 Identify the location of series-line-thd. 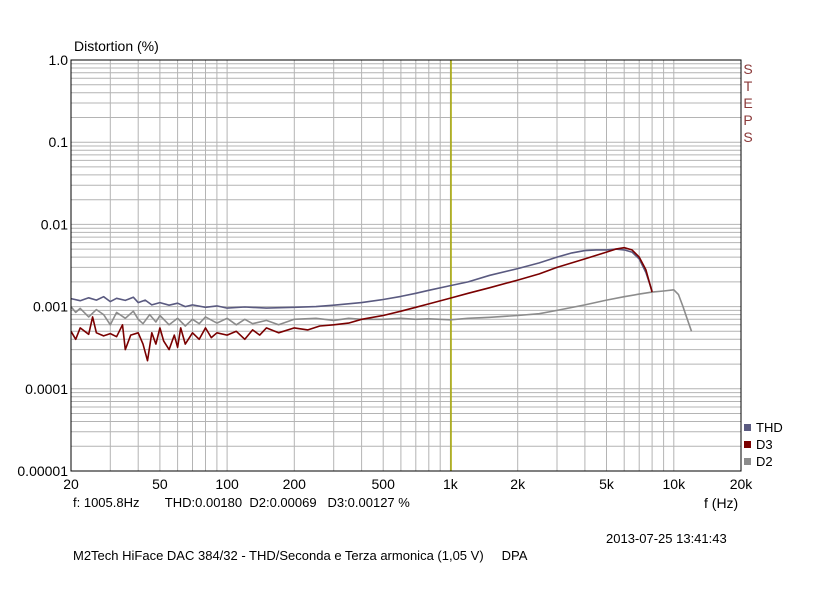
(361, 278).